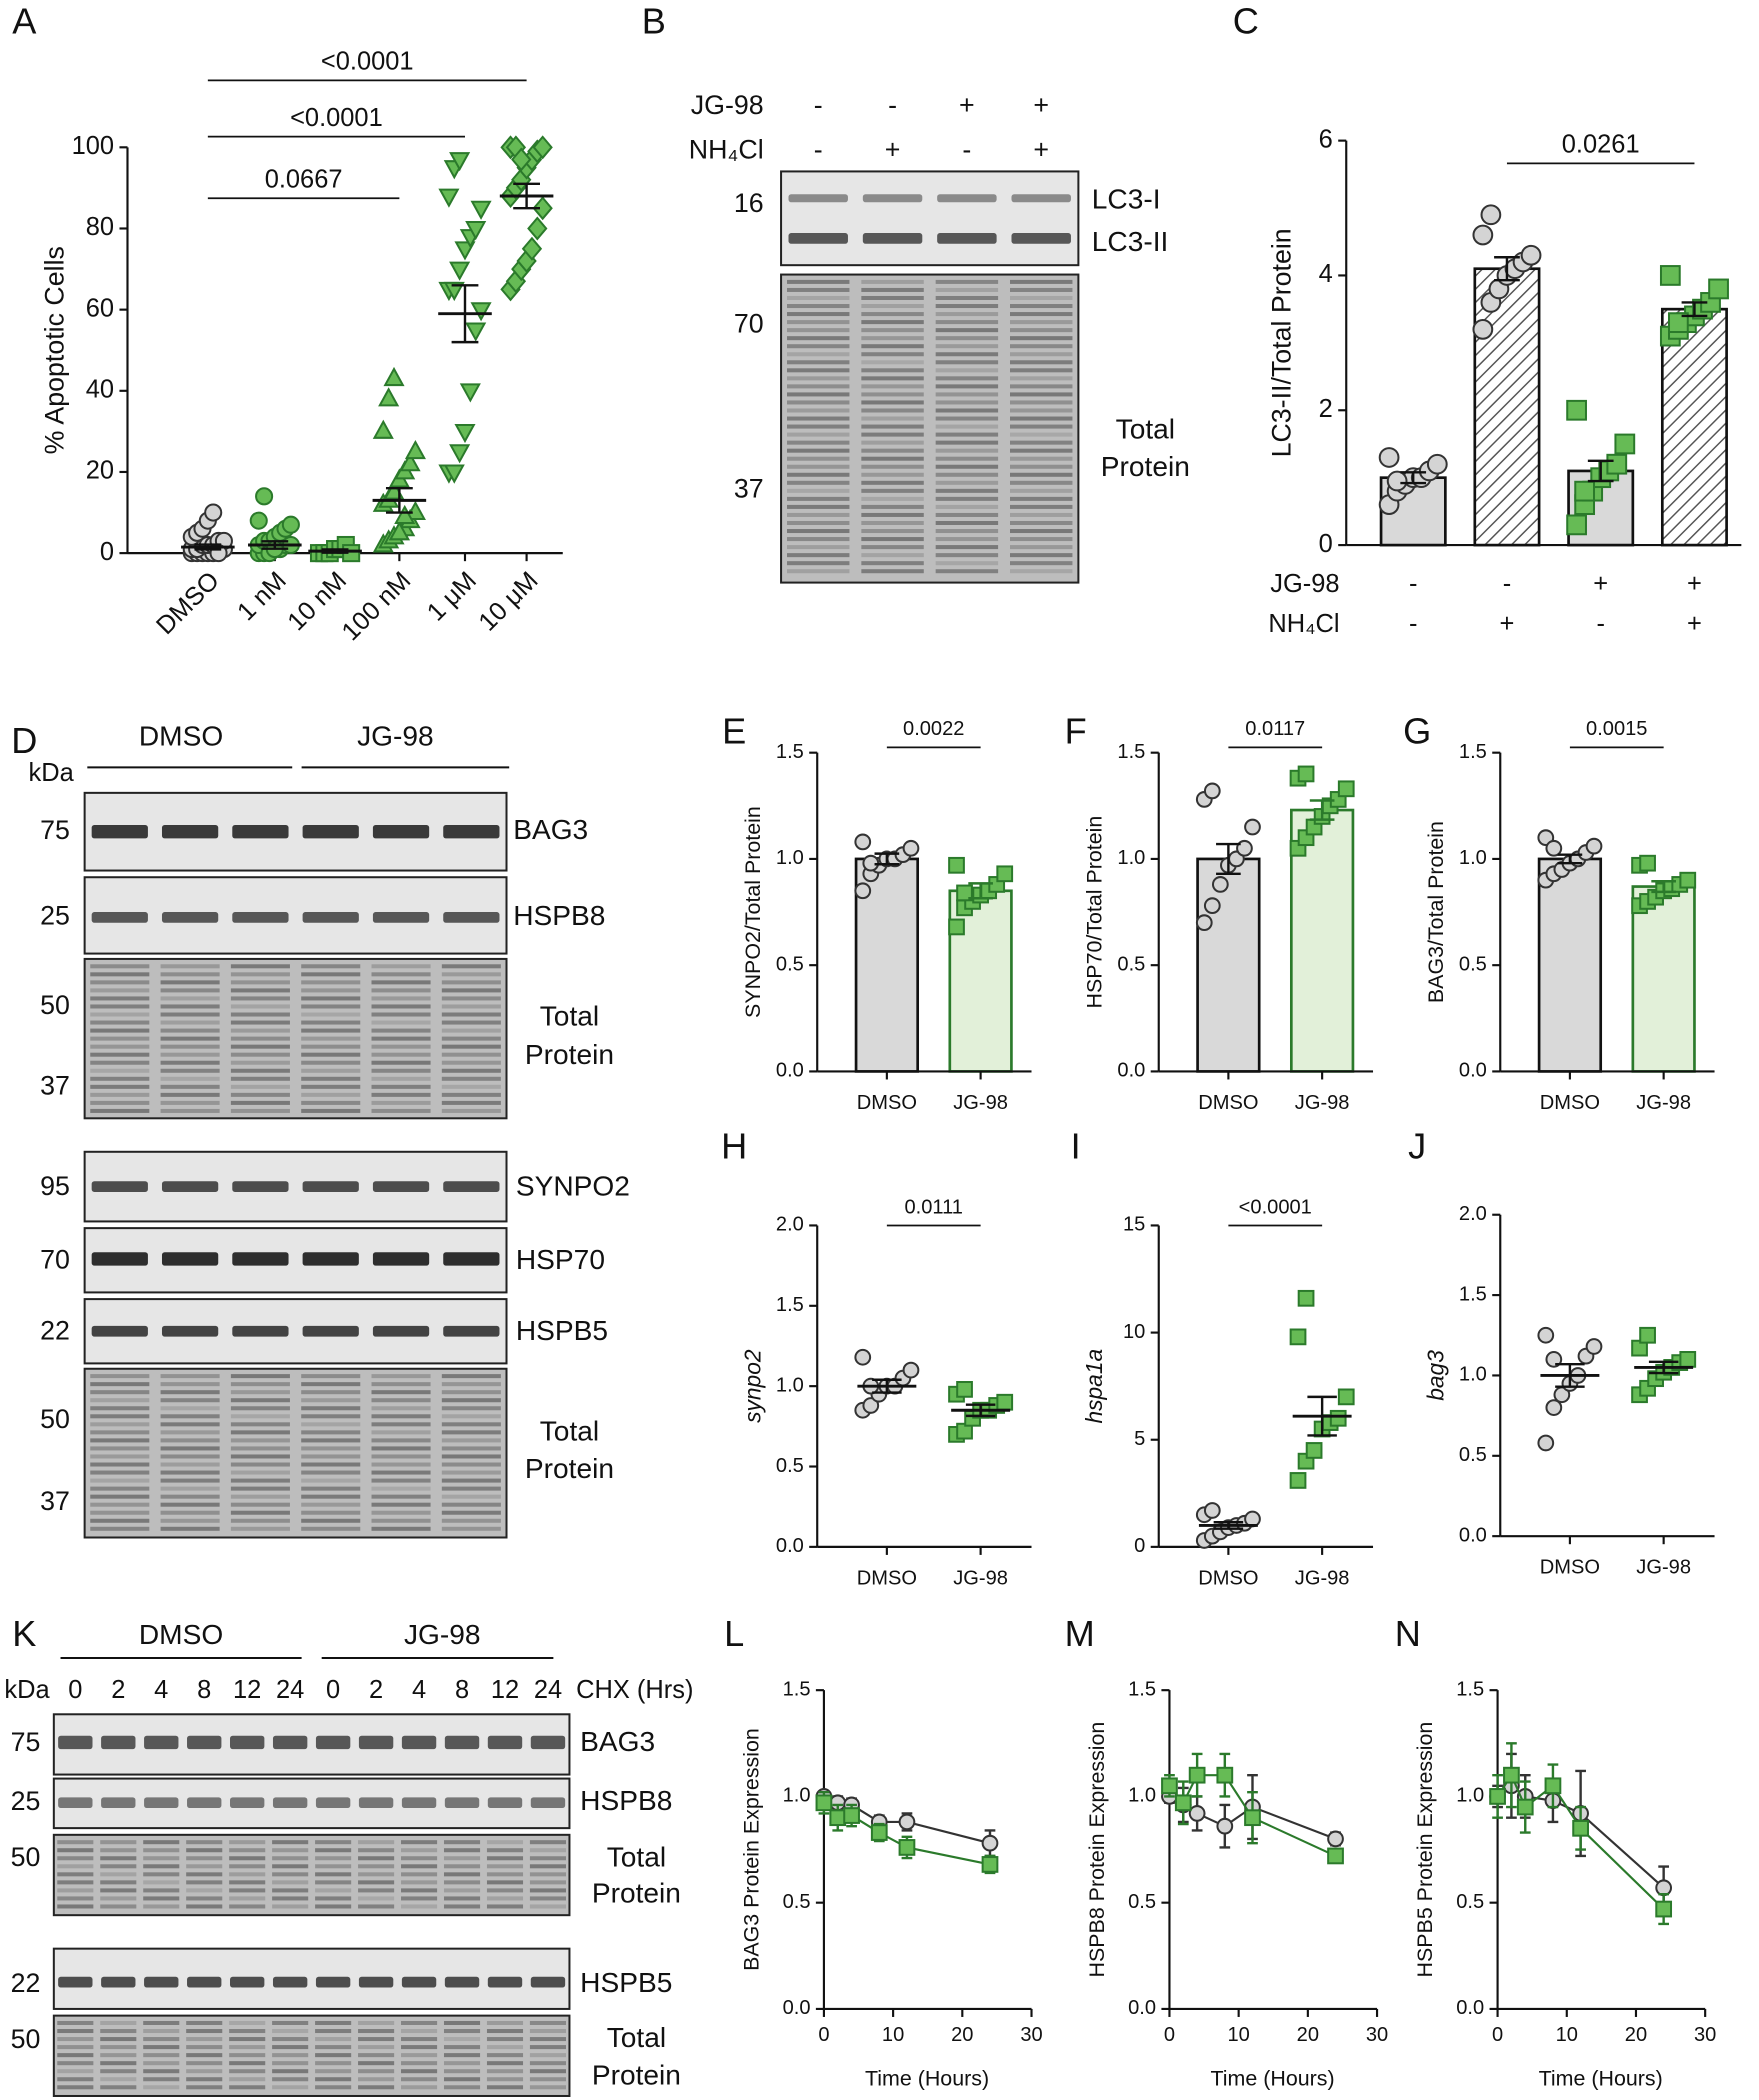  I want to click on x-axis-label: Time (Hours), so click(1273, 2079).